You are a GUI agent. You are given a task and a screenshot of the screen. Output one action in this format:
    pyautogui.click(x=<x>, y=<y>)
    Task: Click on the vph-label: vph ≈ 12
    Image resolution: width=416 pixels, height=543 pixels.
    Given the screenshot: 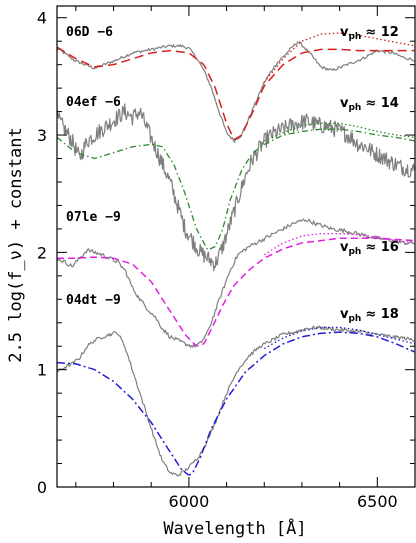 What is the action you would take?
    pyautogui.click(x=369, y=33)
    